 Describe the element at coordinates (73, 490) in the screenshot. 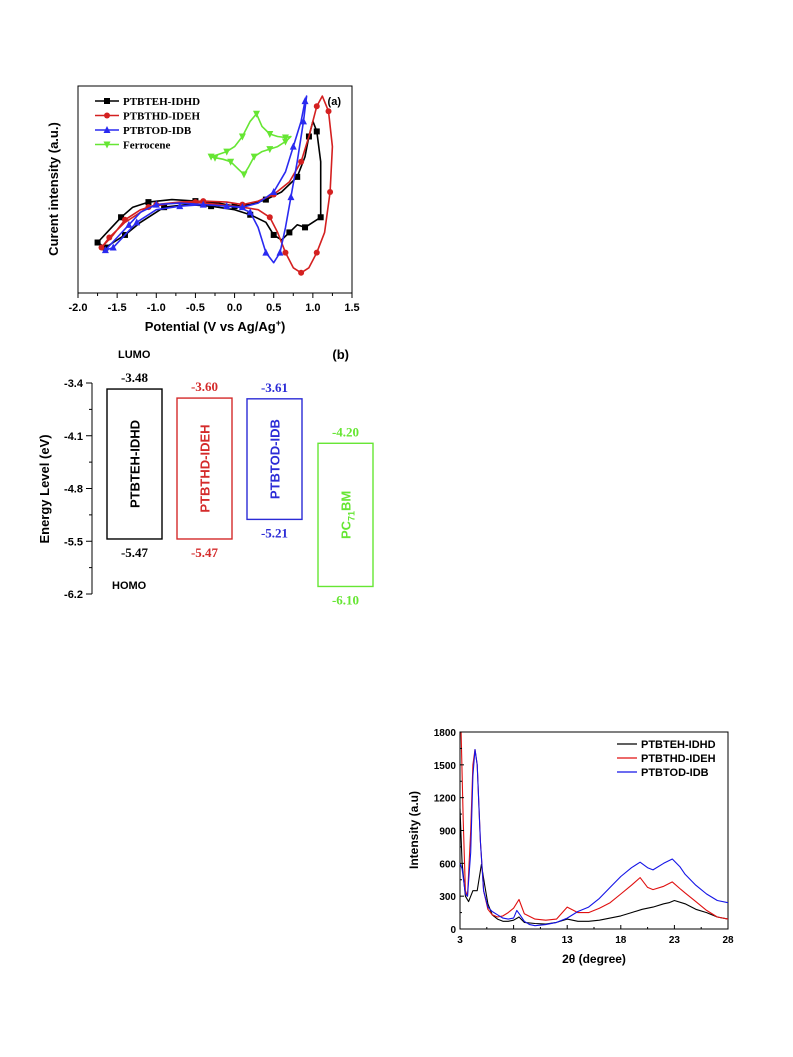

I see `energy-y-tick-label: -4.8` at that location.